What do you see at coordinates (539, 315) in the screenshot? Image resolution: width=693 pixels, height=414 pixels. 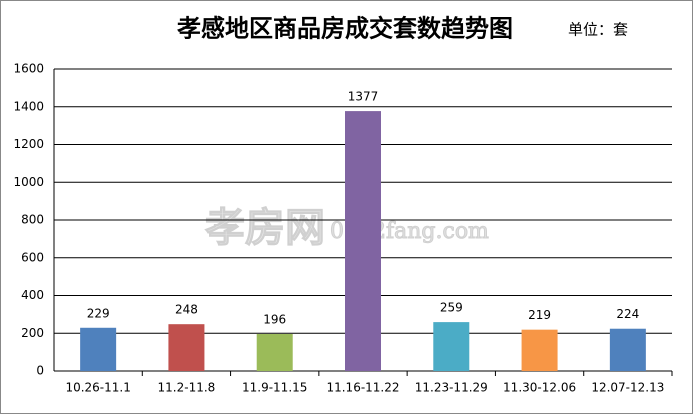 I see `data-label: 219` at bounding box center [539, 315].